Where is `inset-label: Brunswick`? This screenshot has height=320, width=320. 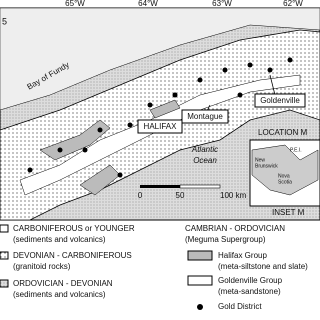 inset-label: Brunswick is located at coordinates (266, 166).